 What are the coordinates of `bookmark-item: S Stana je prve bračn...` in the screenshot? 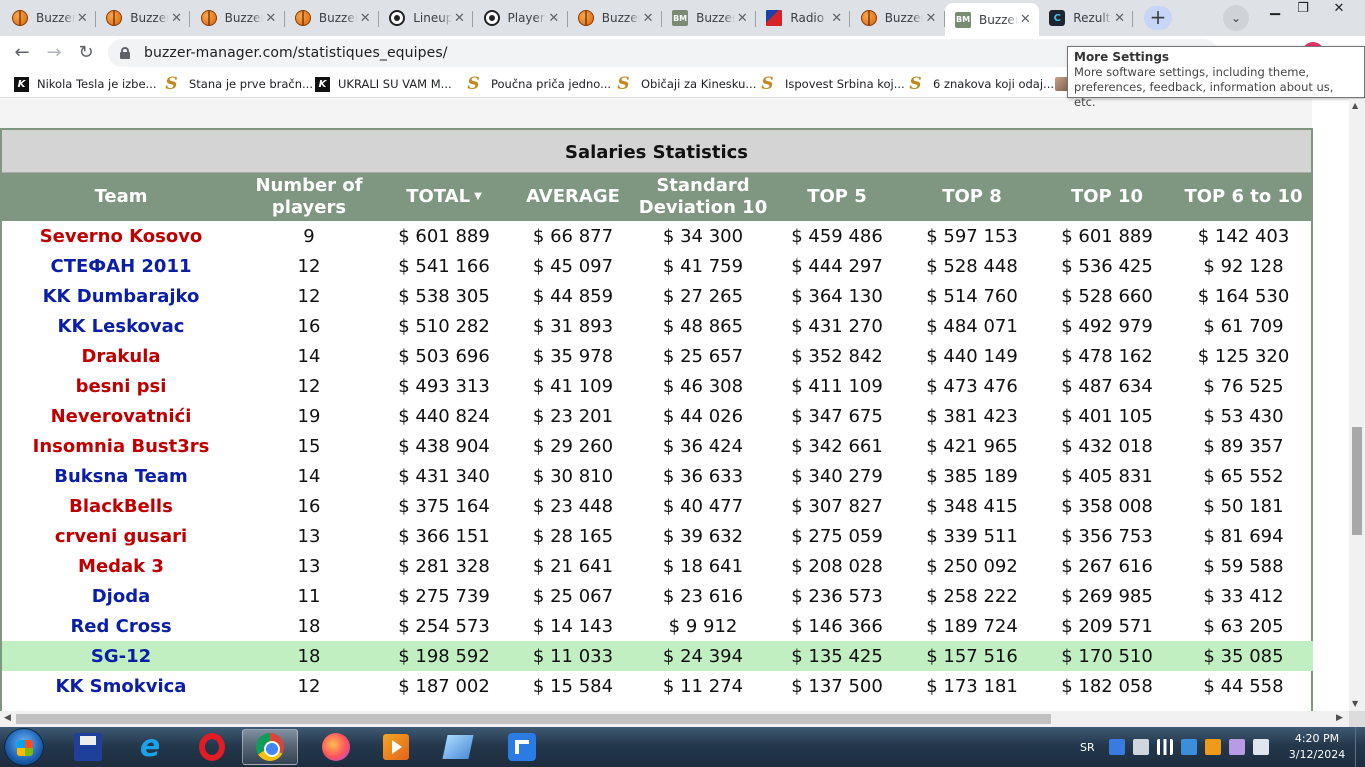 It's located at (238, 84).